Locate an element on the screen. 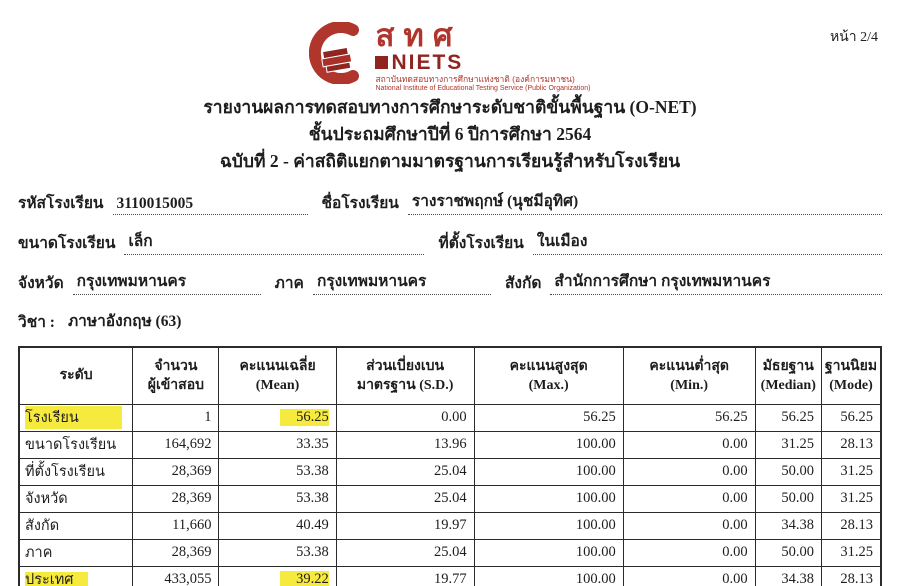 The image size is (900, 586). header-mean: คะแนนเฉลี่ย (Mean) is located at coordinates (277, 375).